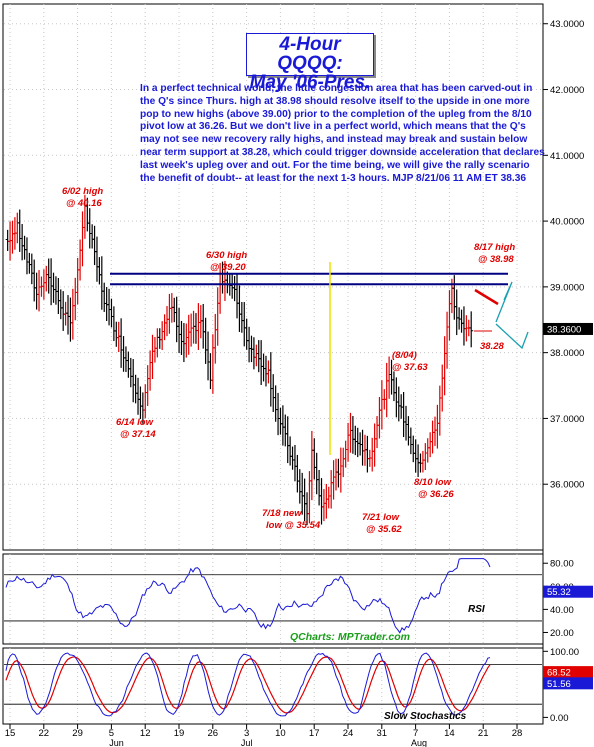  I want to click on price-ytick-label: 37.0000, so click(567, 419).